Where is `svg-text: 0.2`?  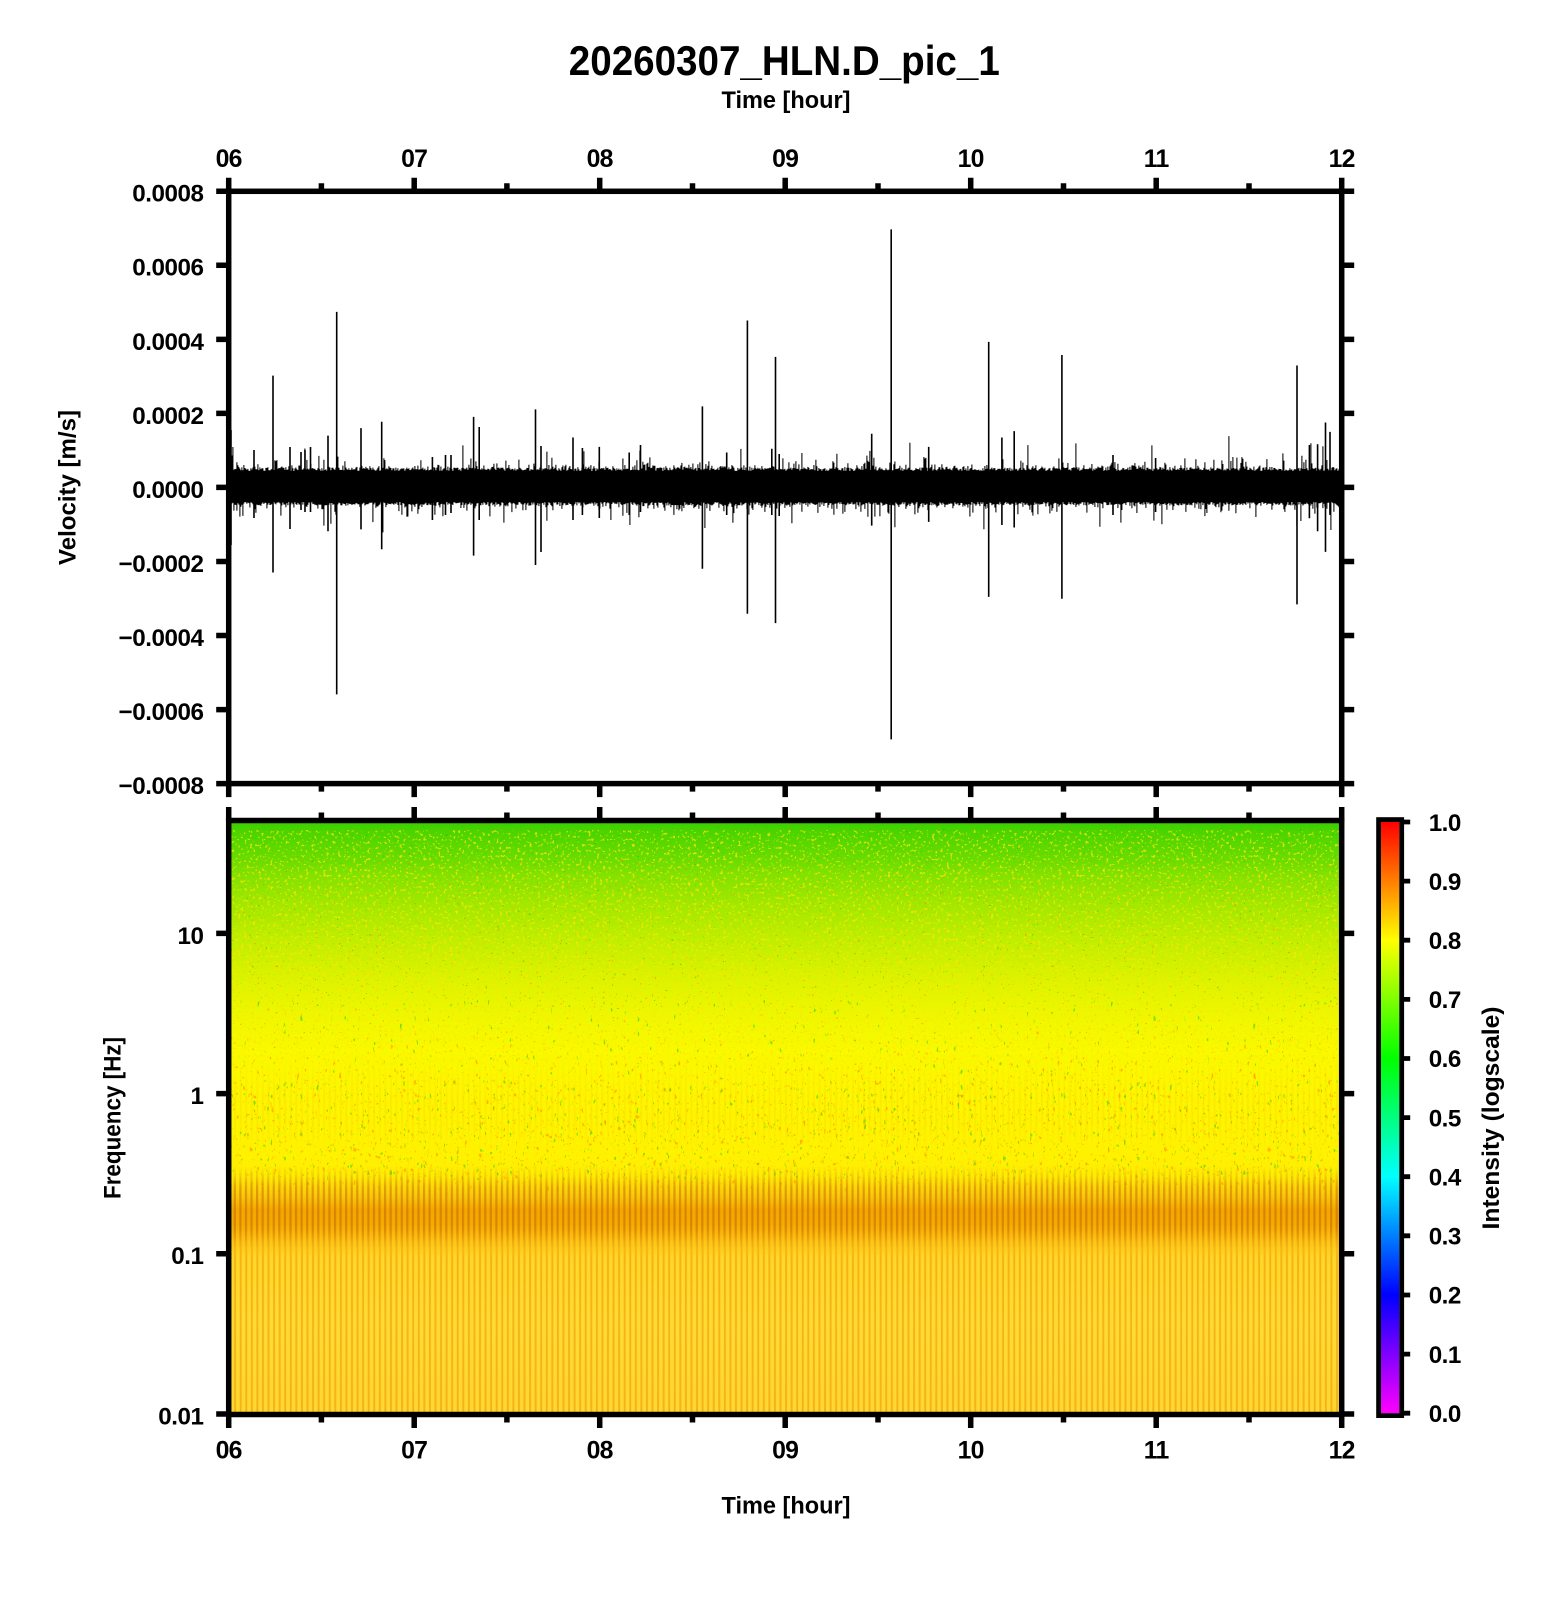
svg-text: 0.2 is located at coordinates (1445, 1296).